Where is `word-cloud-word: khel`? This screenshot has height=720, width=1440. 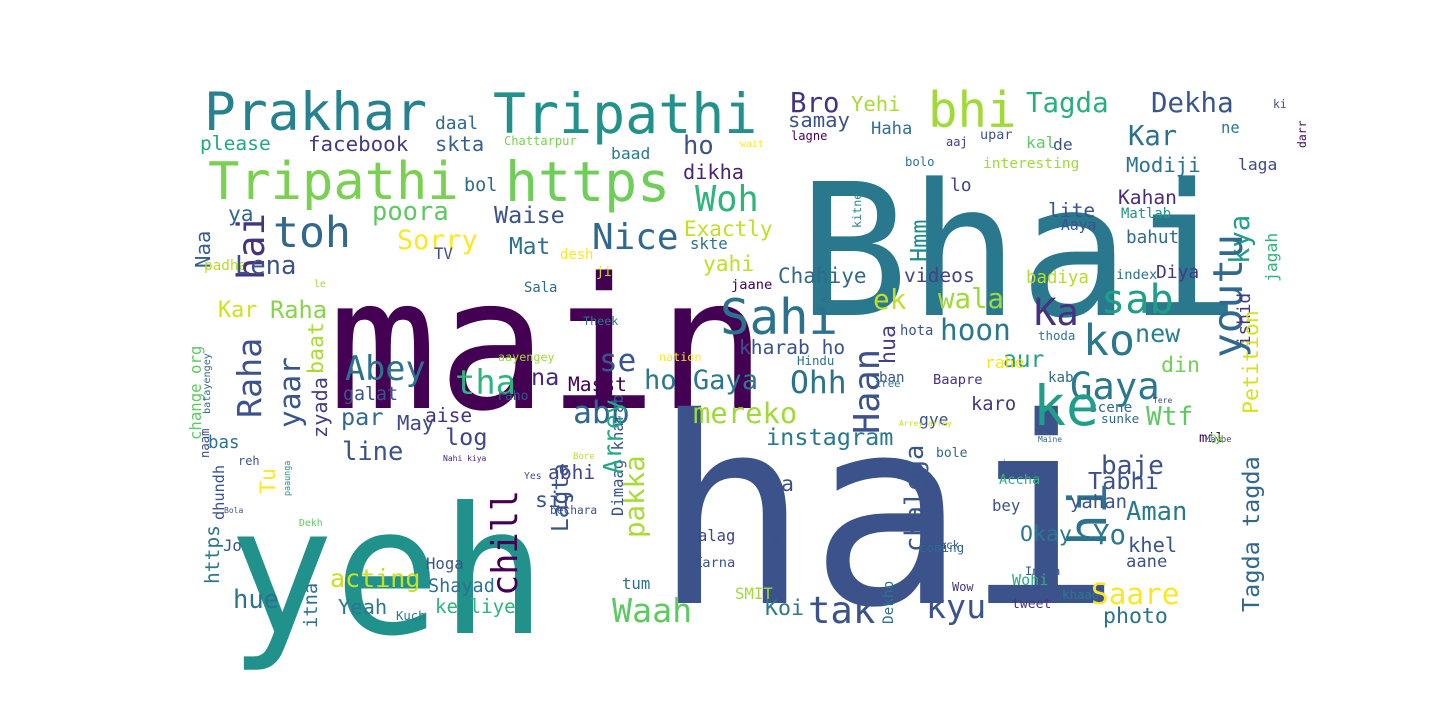 word-cloud-word: khel is located at coordinates (1153, 544).